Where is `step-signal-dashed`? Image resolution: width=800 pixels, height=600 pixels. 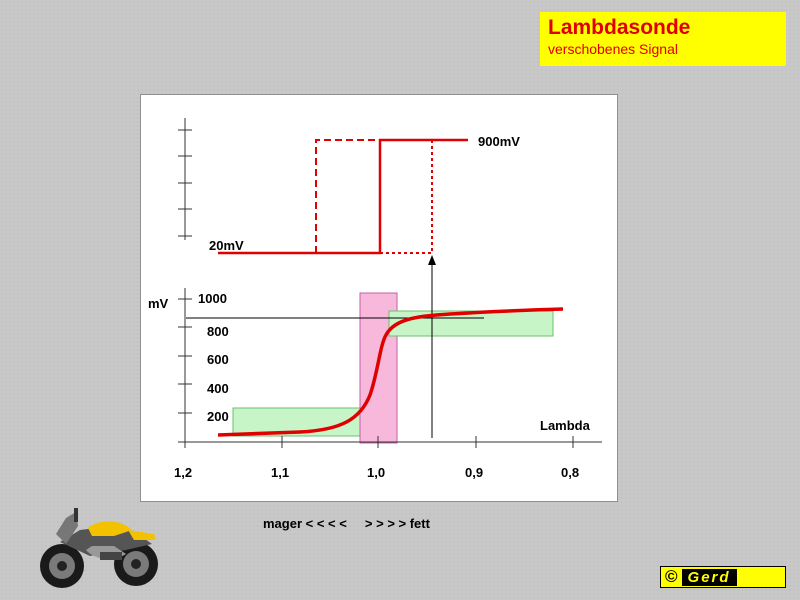 step-signal-dashed is located at coordinates (347, 196).